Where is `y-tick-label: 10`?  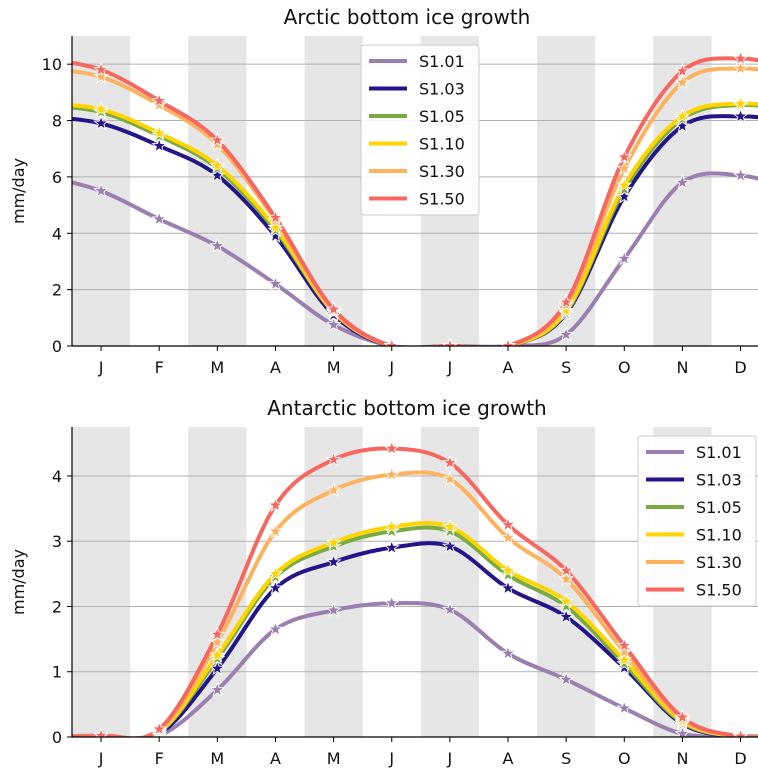
y-tick-label: 10 is located at coordinates (52, 64).